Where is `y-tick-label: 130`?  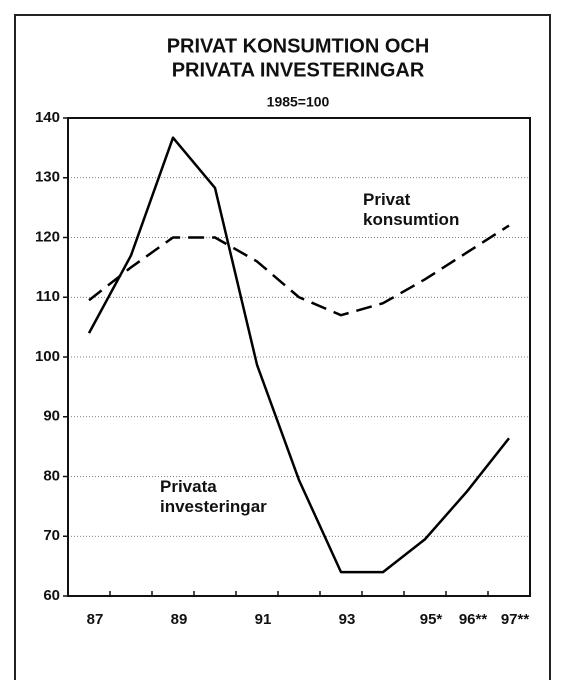 y-tick-label: 130 is located at coordinates (47, 177).